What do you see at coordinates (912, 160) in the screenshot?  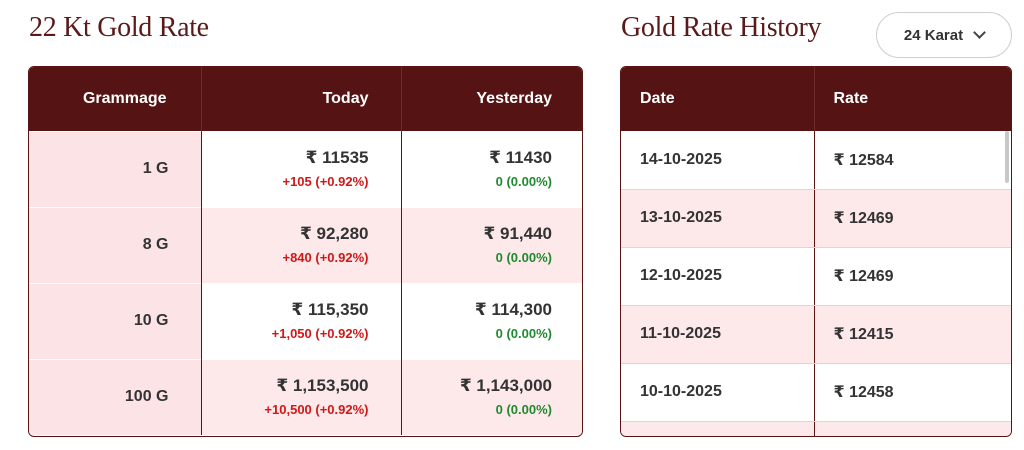 I see `rate-cell: ₹ 12584` at bounding box center [912, 160].